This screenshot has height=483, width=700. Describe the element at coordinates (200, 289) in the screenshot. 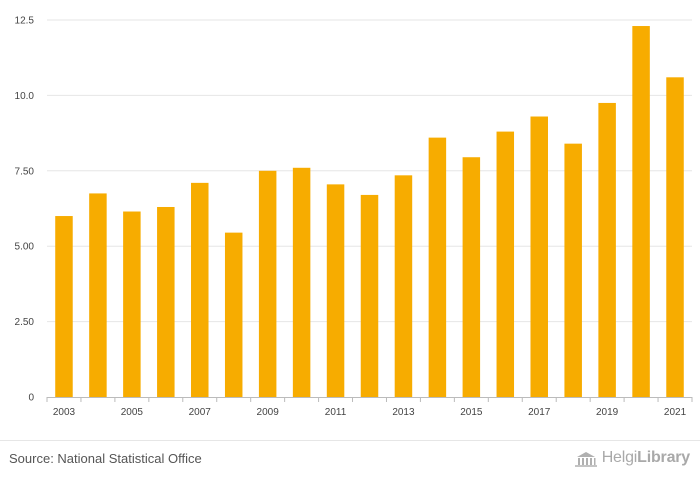

I see `bar-2007` at that location.